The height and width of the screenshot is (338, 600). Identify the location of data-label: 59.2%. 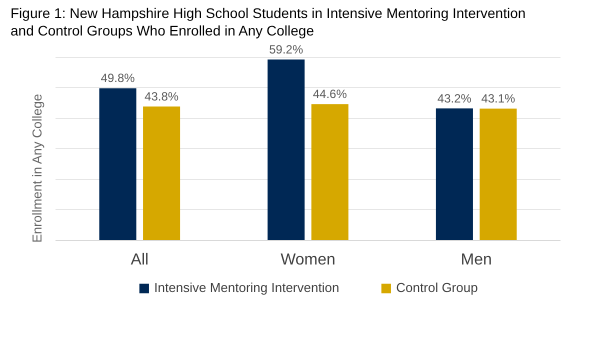
(286, 49).